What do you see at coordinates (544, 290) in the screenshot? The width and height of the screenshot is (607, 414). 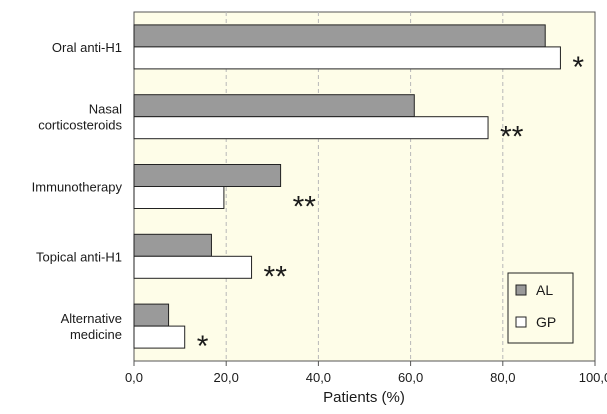 I see `legend-label-al: AL` at bounding box center [544, 290].